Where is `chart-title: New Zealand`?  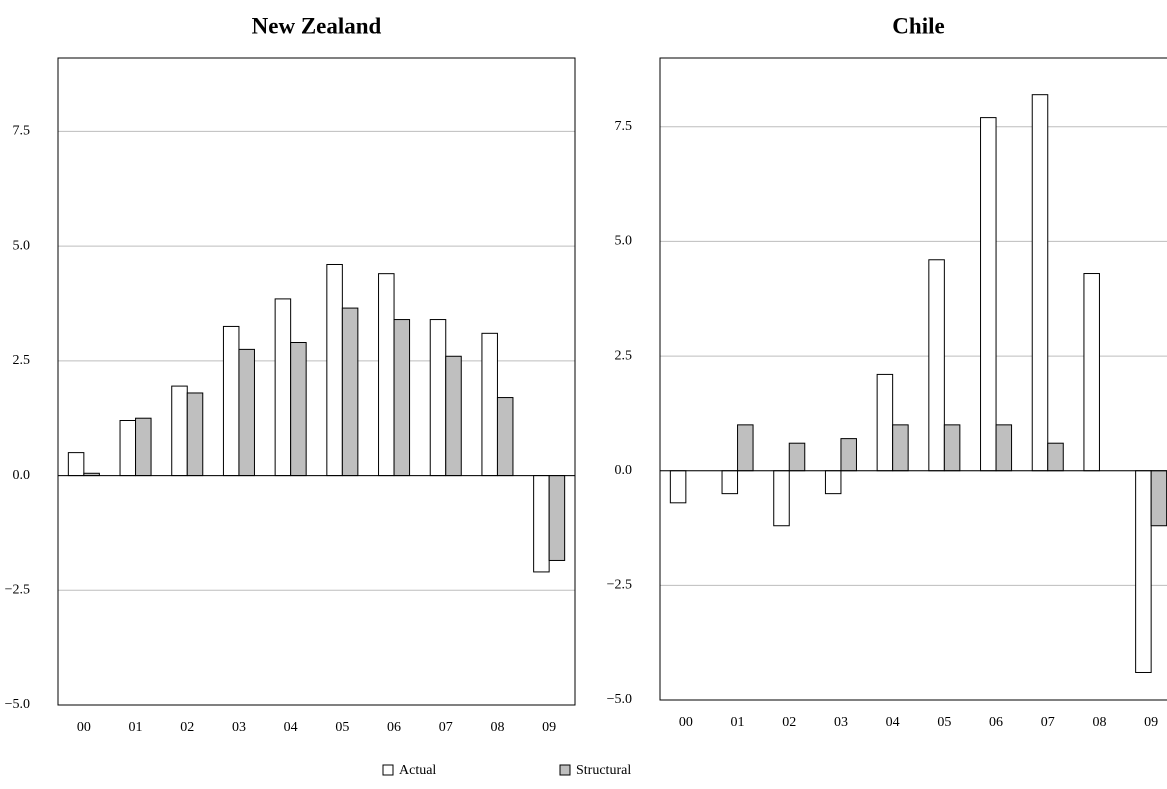 chart-title: New Zealand is located at coordinates (317, 25).